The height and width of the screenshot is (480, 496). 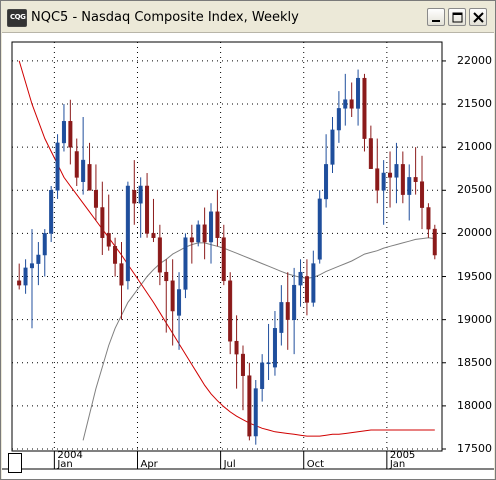 I want to click on year-label: 2005, so click(x=402, y=455).